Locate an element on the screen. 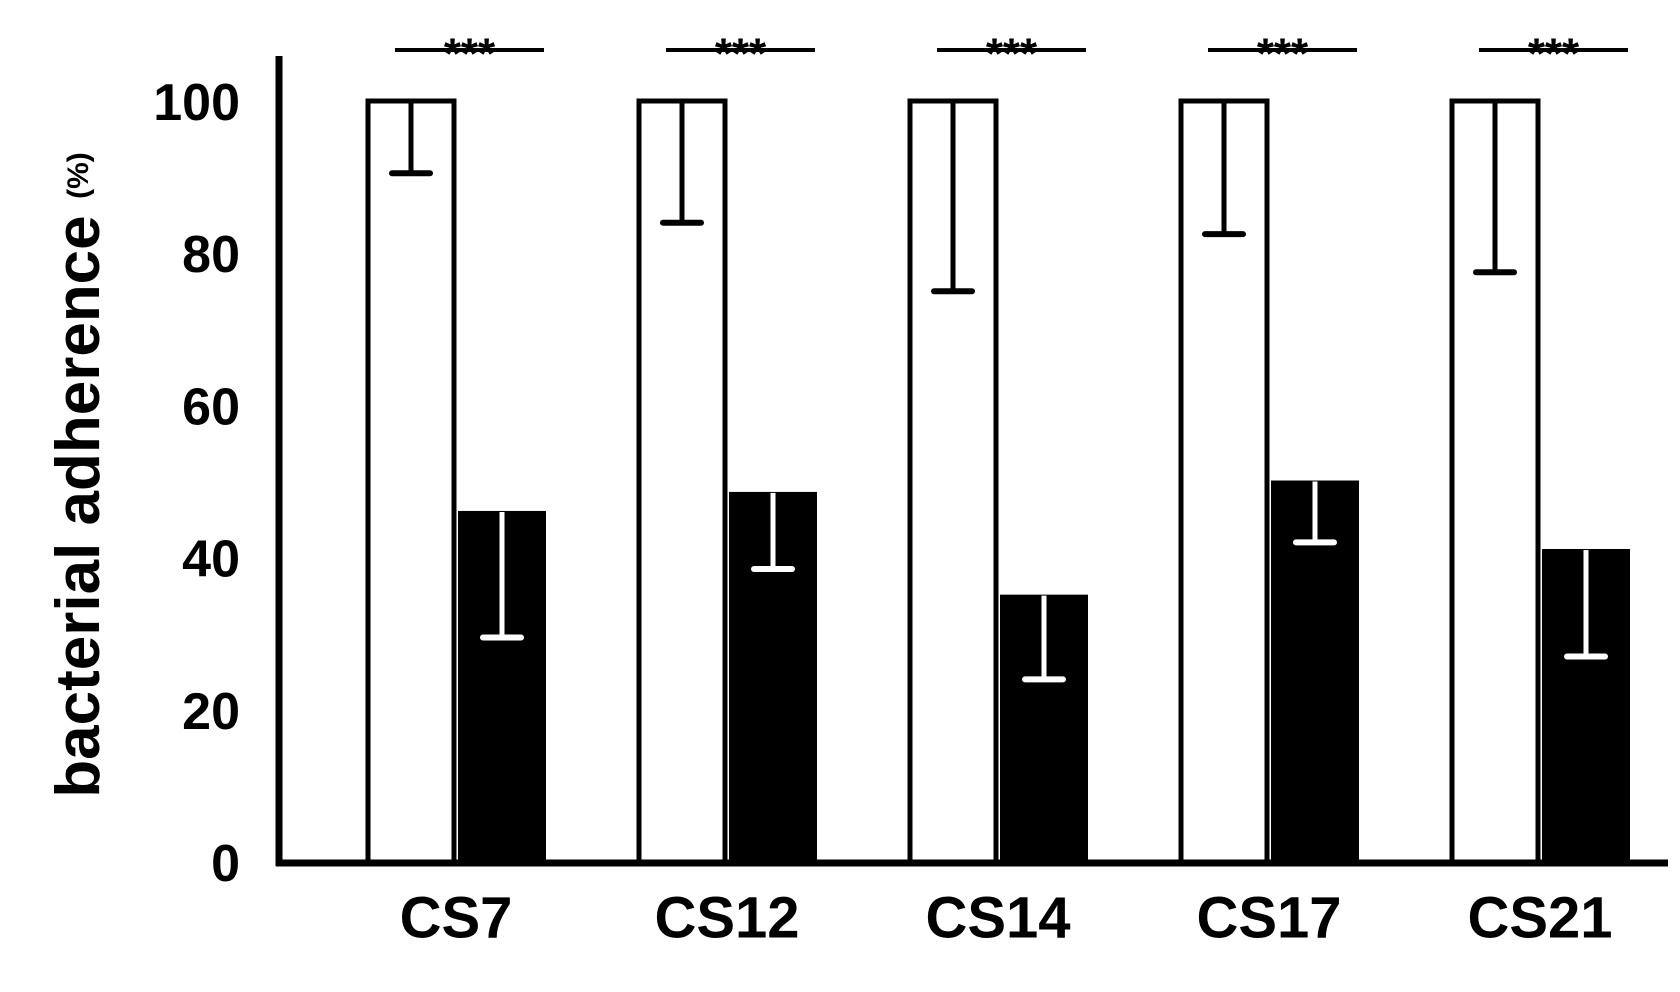  svg-text:bacterial adherence (%: bacterial adherence (%) is located at coordinates (78, 475).